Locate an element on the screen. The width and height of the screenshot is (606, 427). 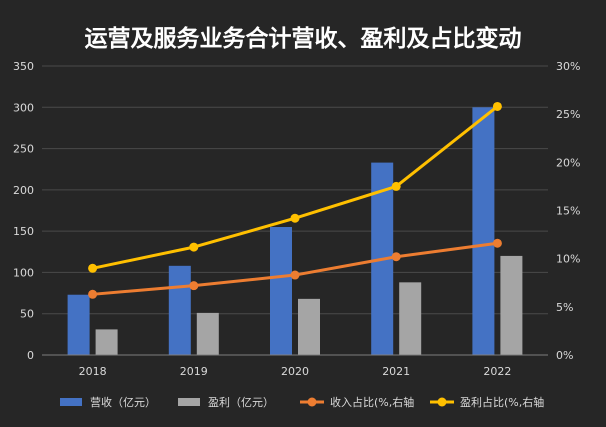
y-right-tick-label: 0% is located at coordinates (564, 355).